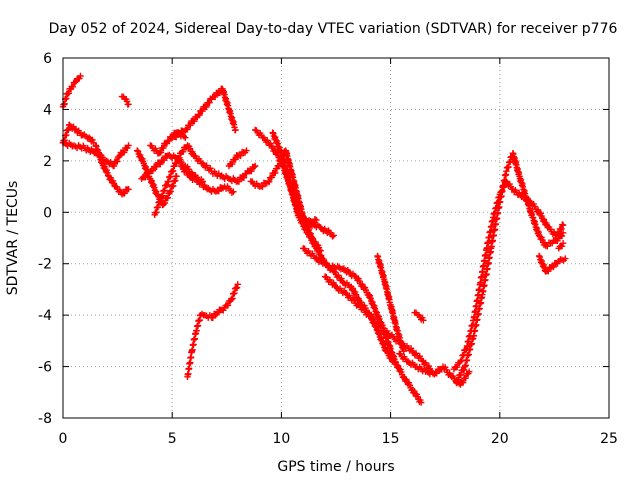 The width and height of the screenshot is (640, 480). I want to click on y-tick-label: 6, so click(47, 59).